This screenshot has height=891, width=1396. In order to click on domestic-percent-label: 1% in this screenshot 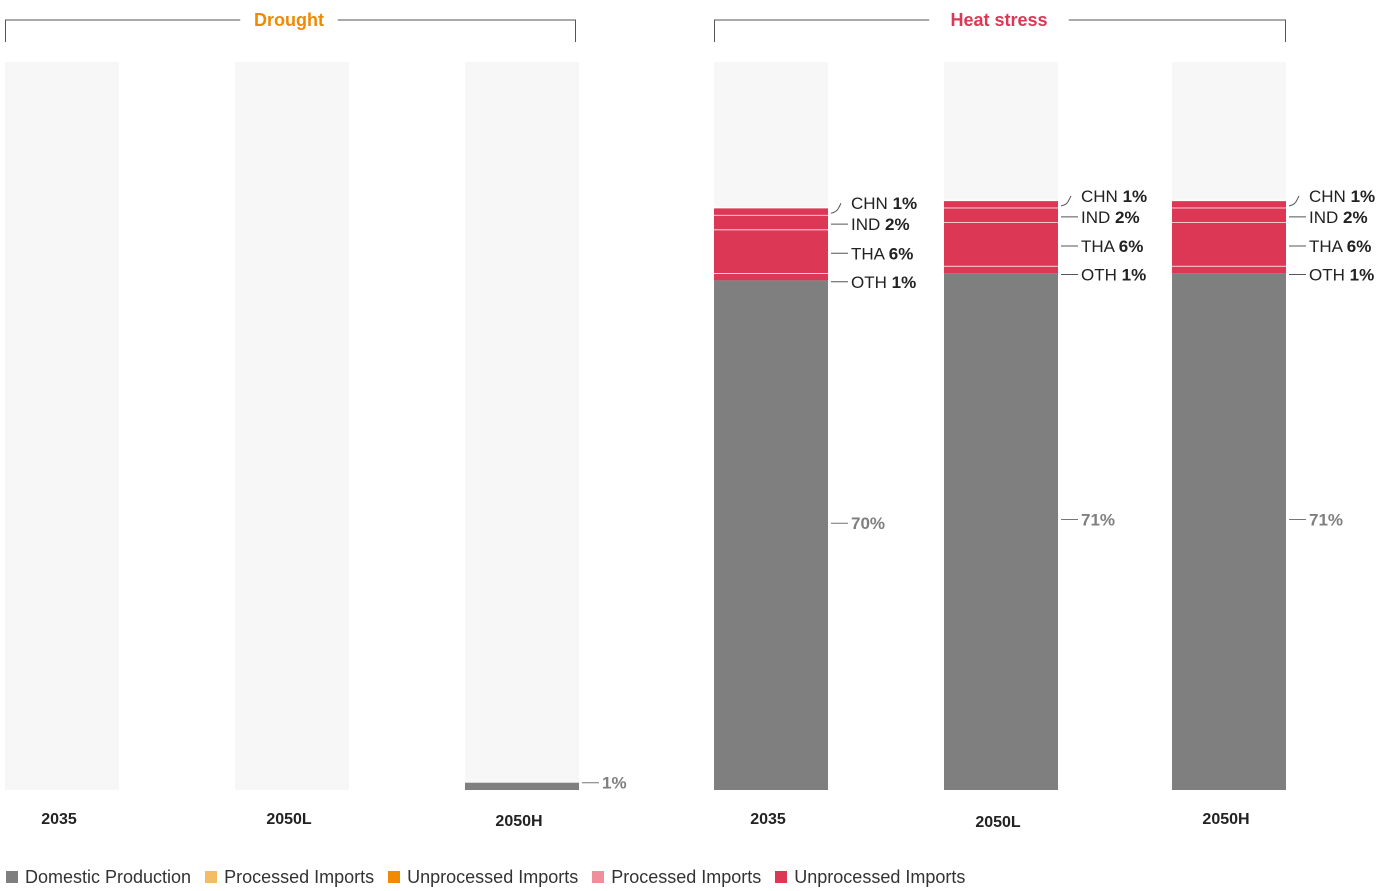, I will do `click(614, 783)`.